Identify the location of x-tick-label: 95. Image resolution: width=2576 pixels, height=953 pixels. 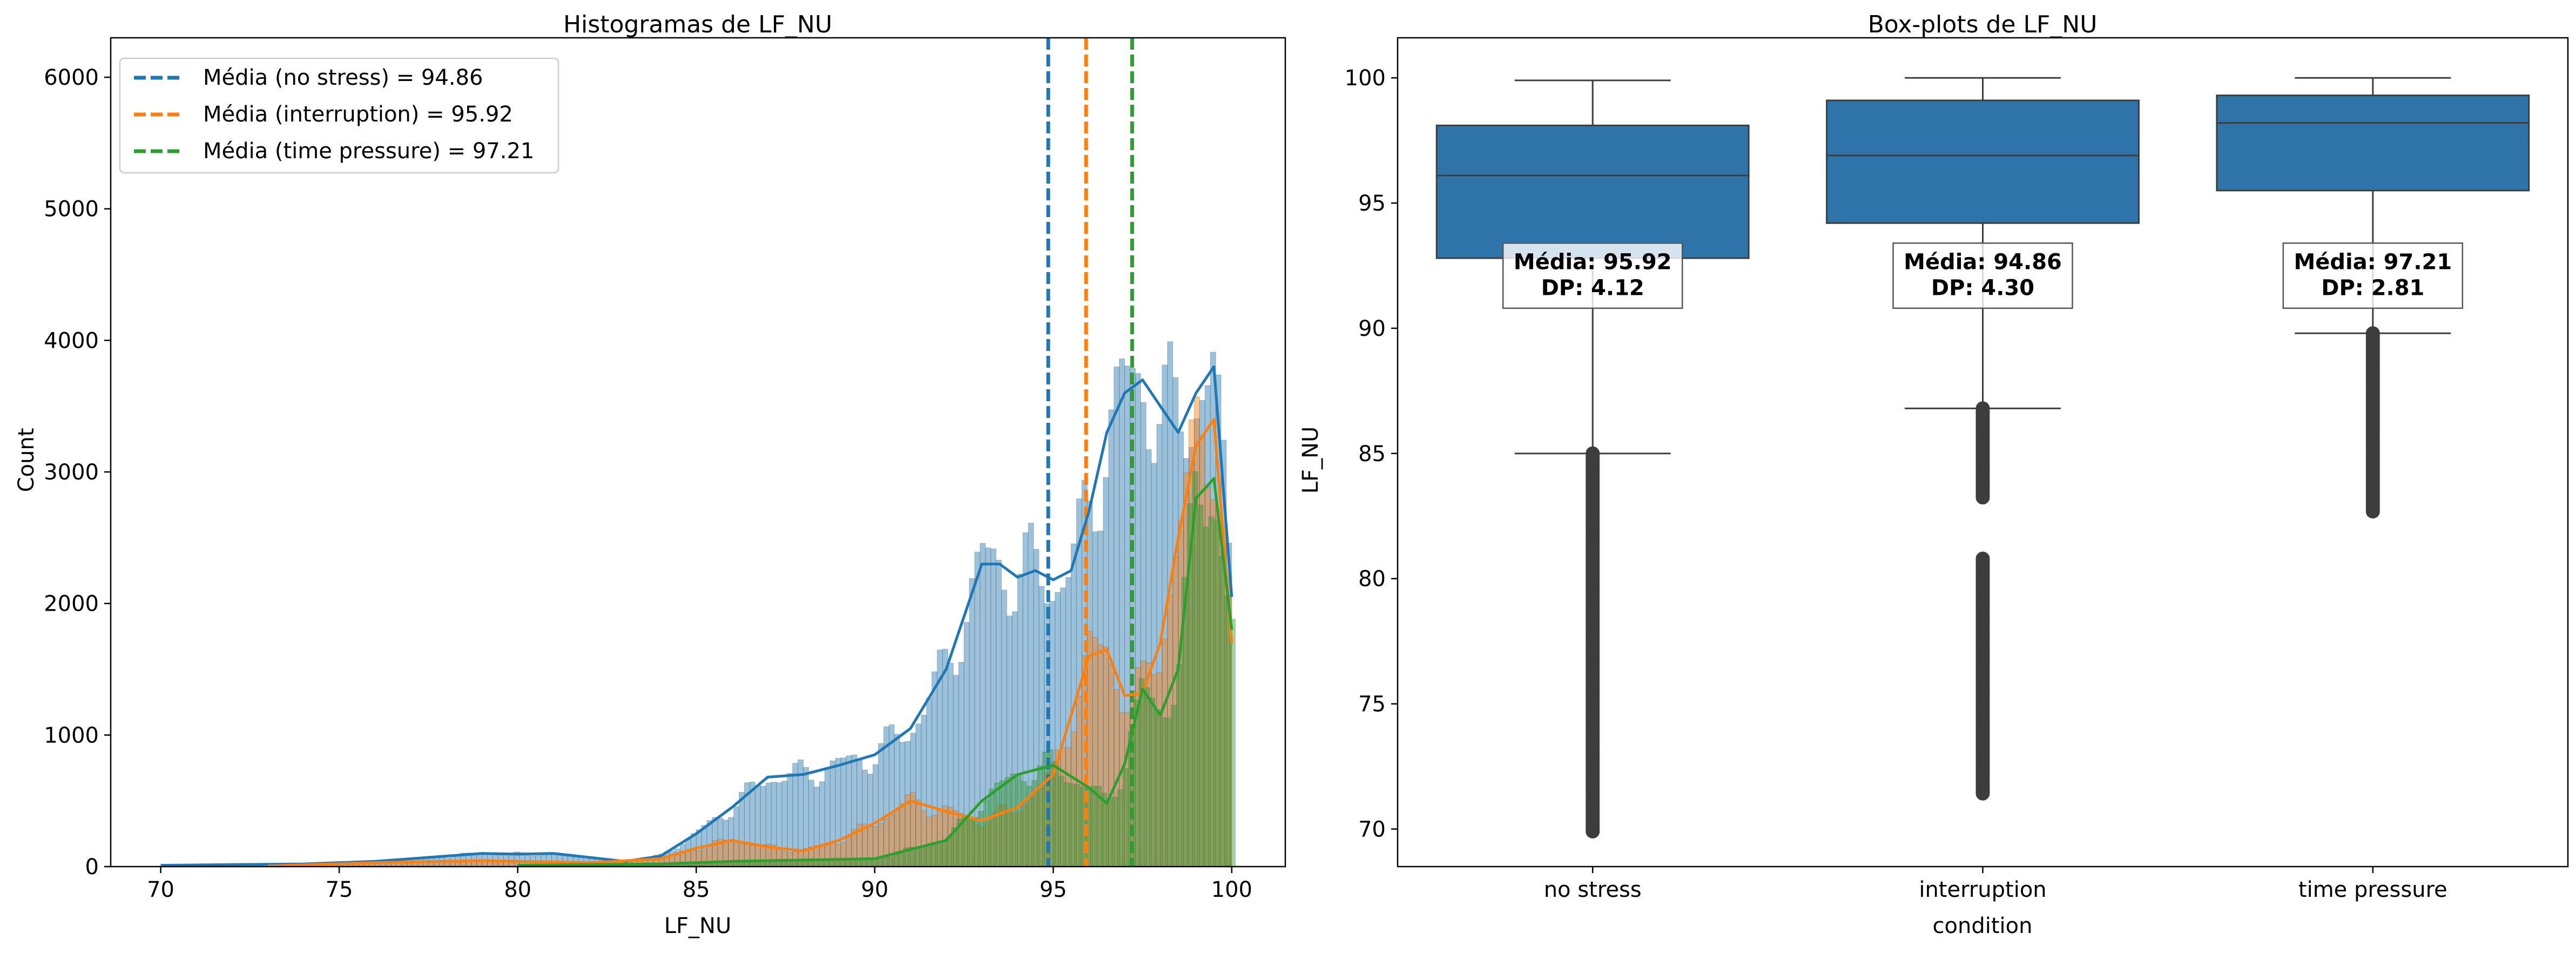
(1053, 889).